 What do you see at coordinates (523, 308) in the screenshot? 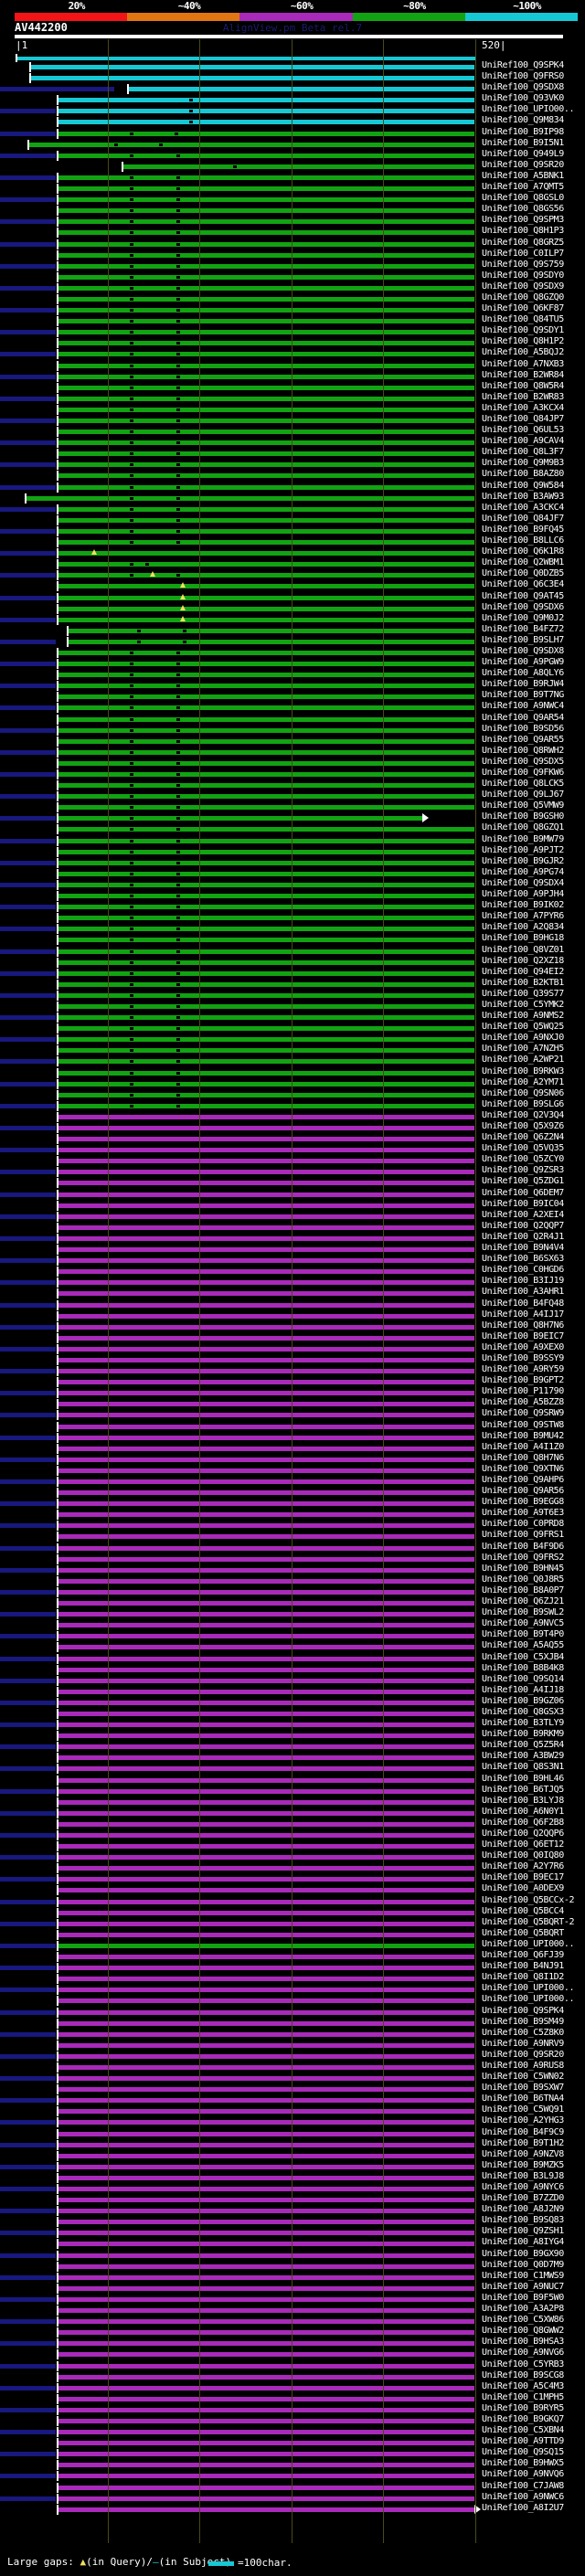
I see `hit-label: UniRef100_Q6KF87` at bounding box center [523, 308].